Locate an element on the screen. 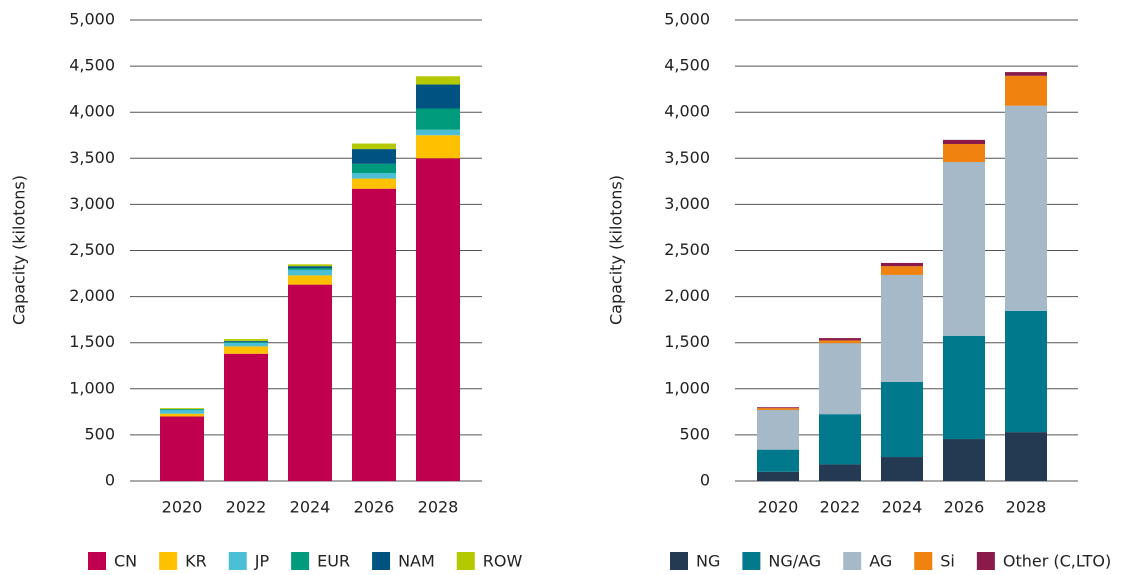 This screenshot has width=1145, height=575. legend-label: NG is located at coordinates (708, 561).